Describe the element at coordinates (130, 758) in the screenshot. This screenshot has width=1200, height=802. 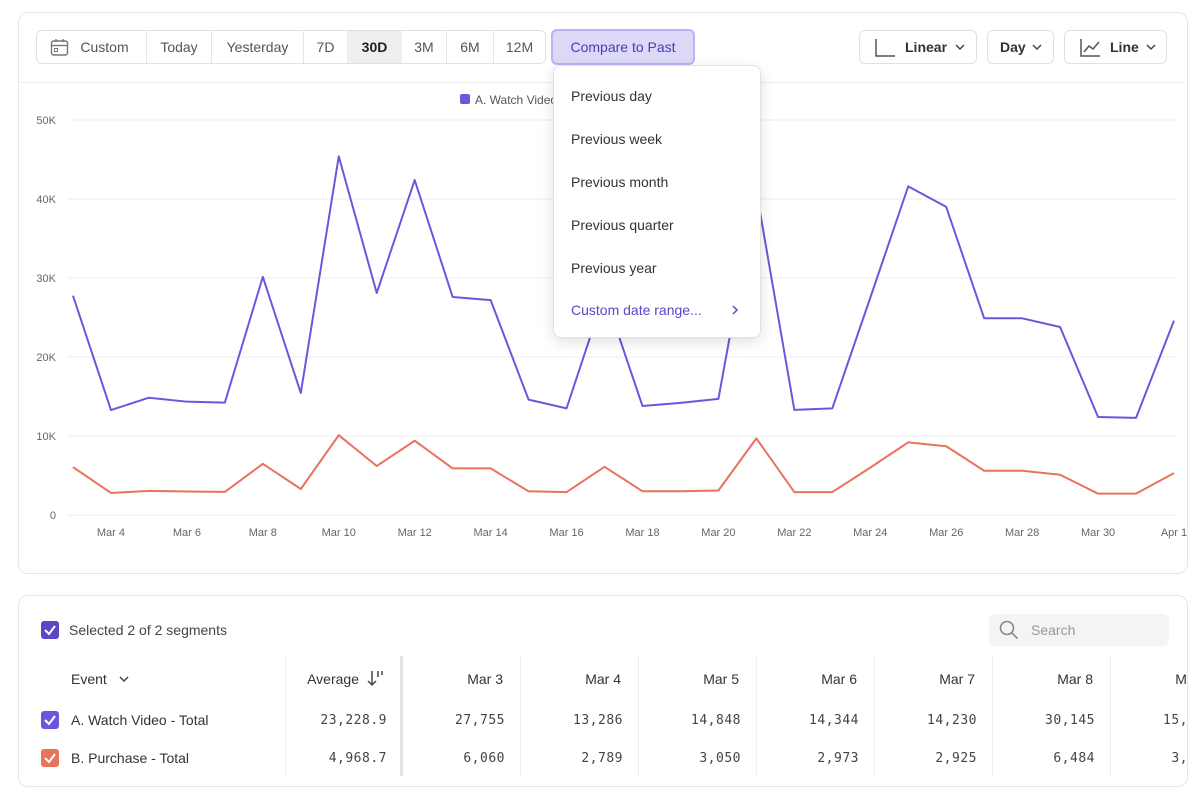
I see `event-name: B. Purchase - Total` at that location.